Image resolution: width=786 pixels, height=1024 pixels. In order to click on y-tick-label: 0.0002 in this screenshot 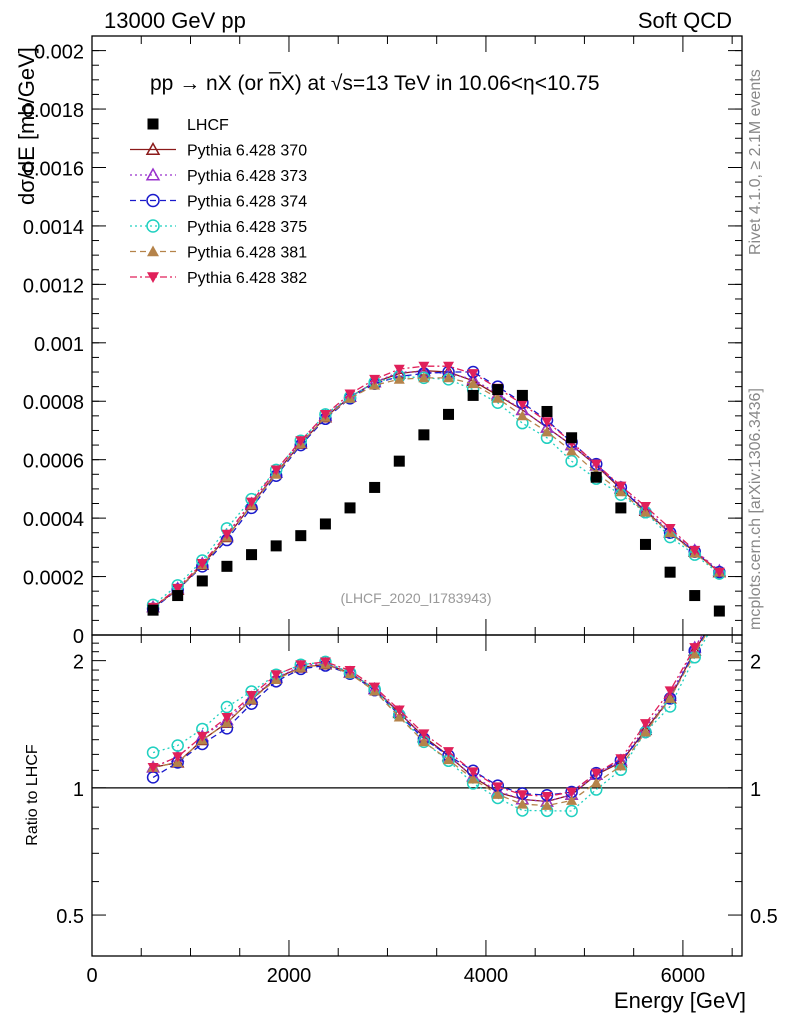, I will do `click(53, 579)`.